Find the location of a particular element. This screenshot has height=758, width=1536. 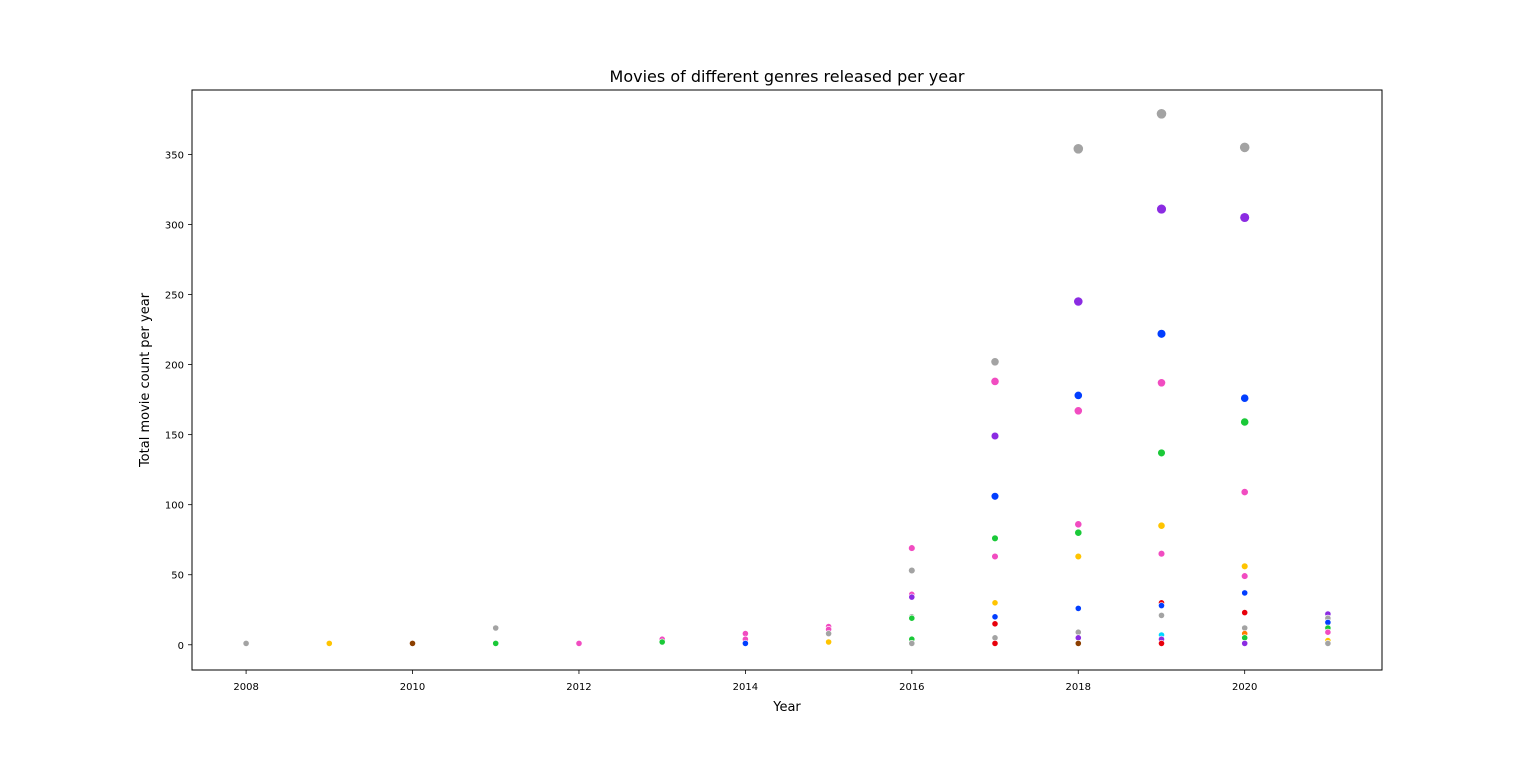

y-tick-label: 250 is located at coordinates (174, 296).